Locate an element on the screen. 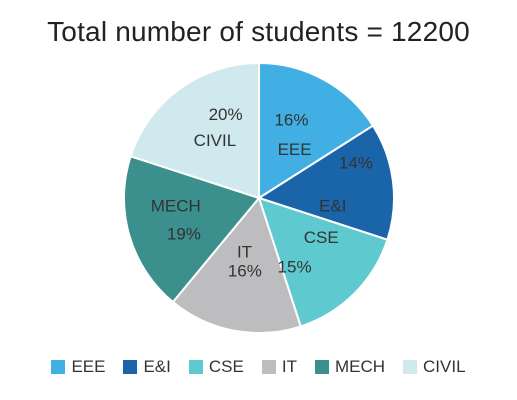  pie-label-name-cse: CSE is located at coordinates (321, 237).